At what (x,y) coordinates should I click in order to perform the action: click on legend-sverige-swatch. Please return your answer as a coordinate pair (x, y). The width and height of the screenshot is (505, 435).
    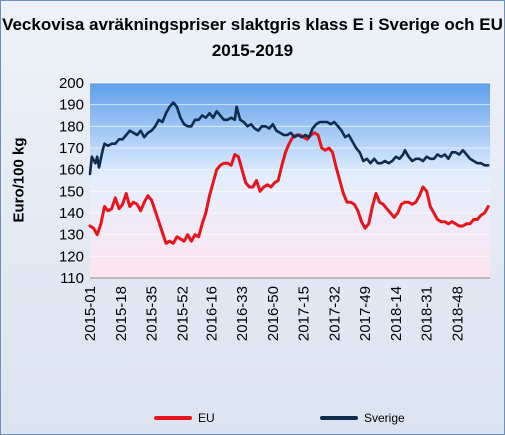
    Looking at the image, I should click on (339, 418).